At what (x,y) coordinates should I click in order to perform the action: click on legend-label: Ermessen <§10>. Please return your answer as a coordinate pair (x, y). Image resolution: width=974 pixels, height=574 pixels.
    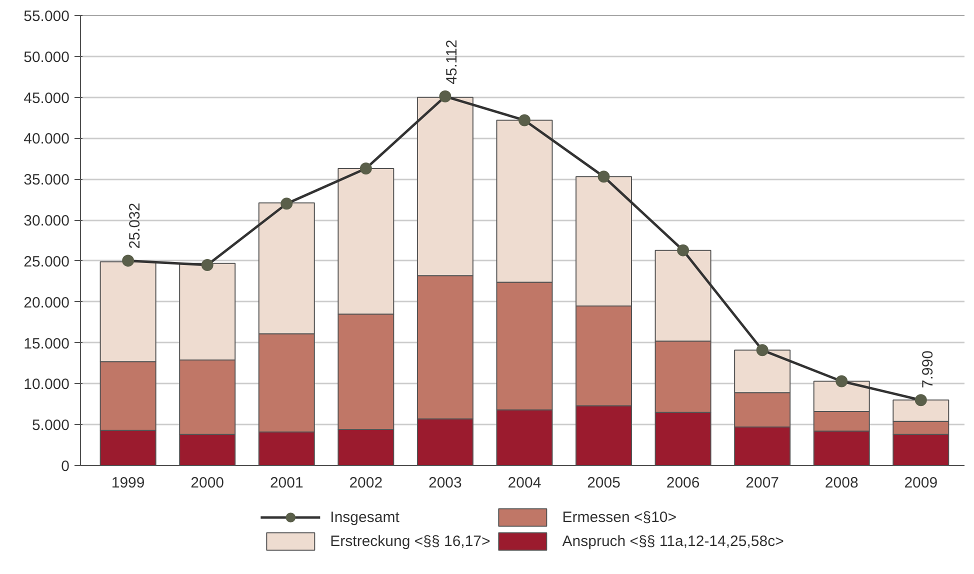
    Looking at the image, I should click on (619, 517).